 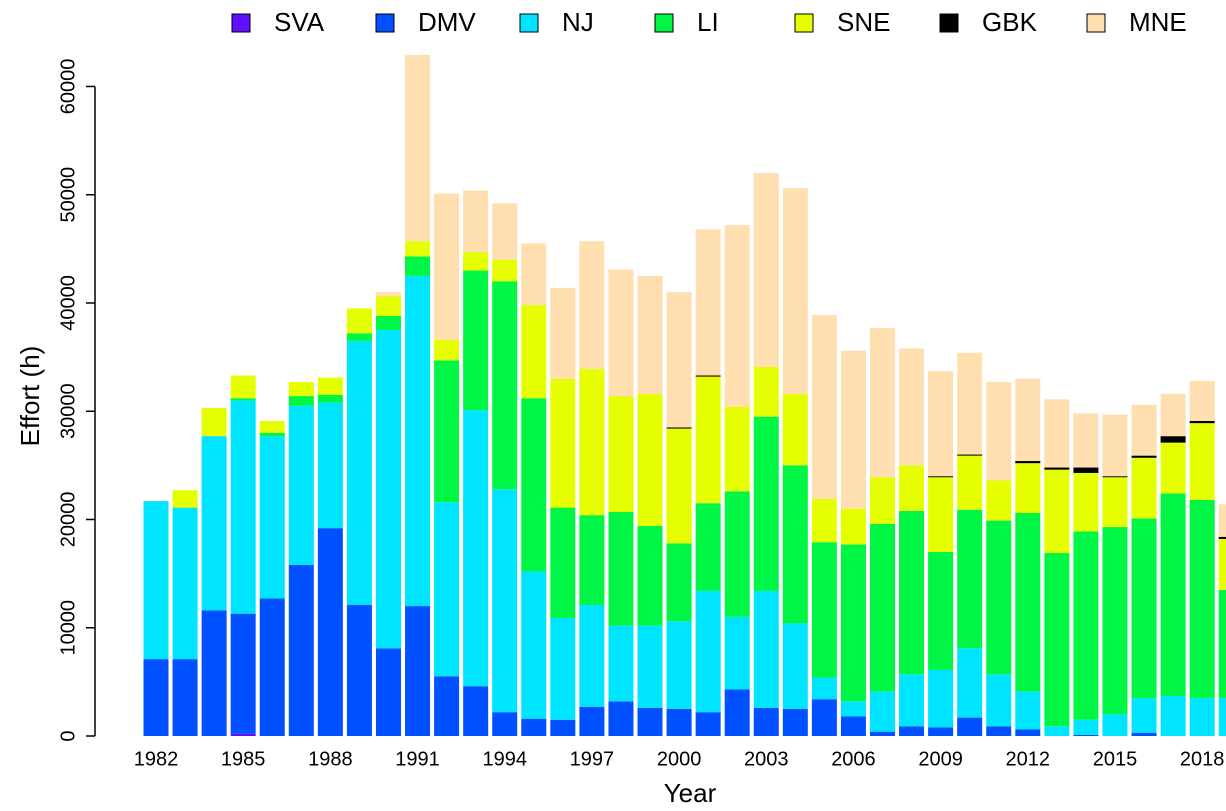 What do you see at coordinates (68, 87) in the screenshot?
I see `y-tick-label: 60000` at bounding box center [68, 87].